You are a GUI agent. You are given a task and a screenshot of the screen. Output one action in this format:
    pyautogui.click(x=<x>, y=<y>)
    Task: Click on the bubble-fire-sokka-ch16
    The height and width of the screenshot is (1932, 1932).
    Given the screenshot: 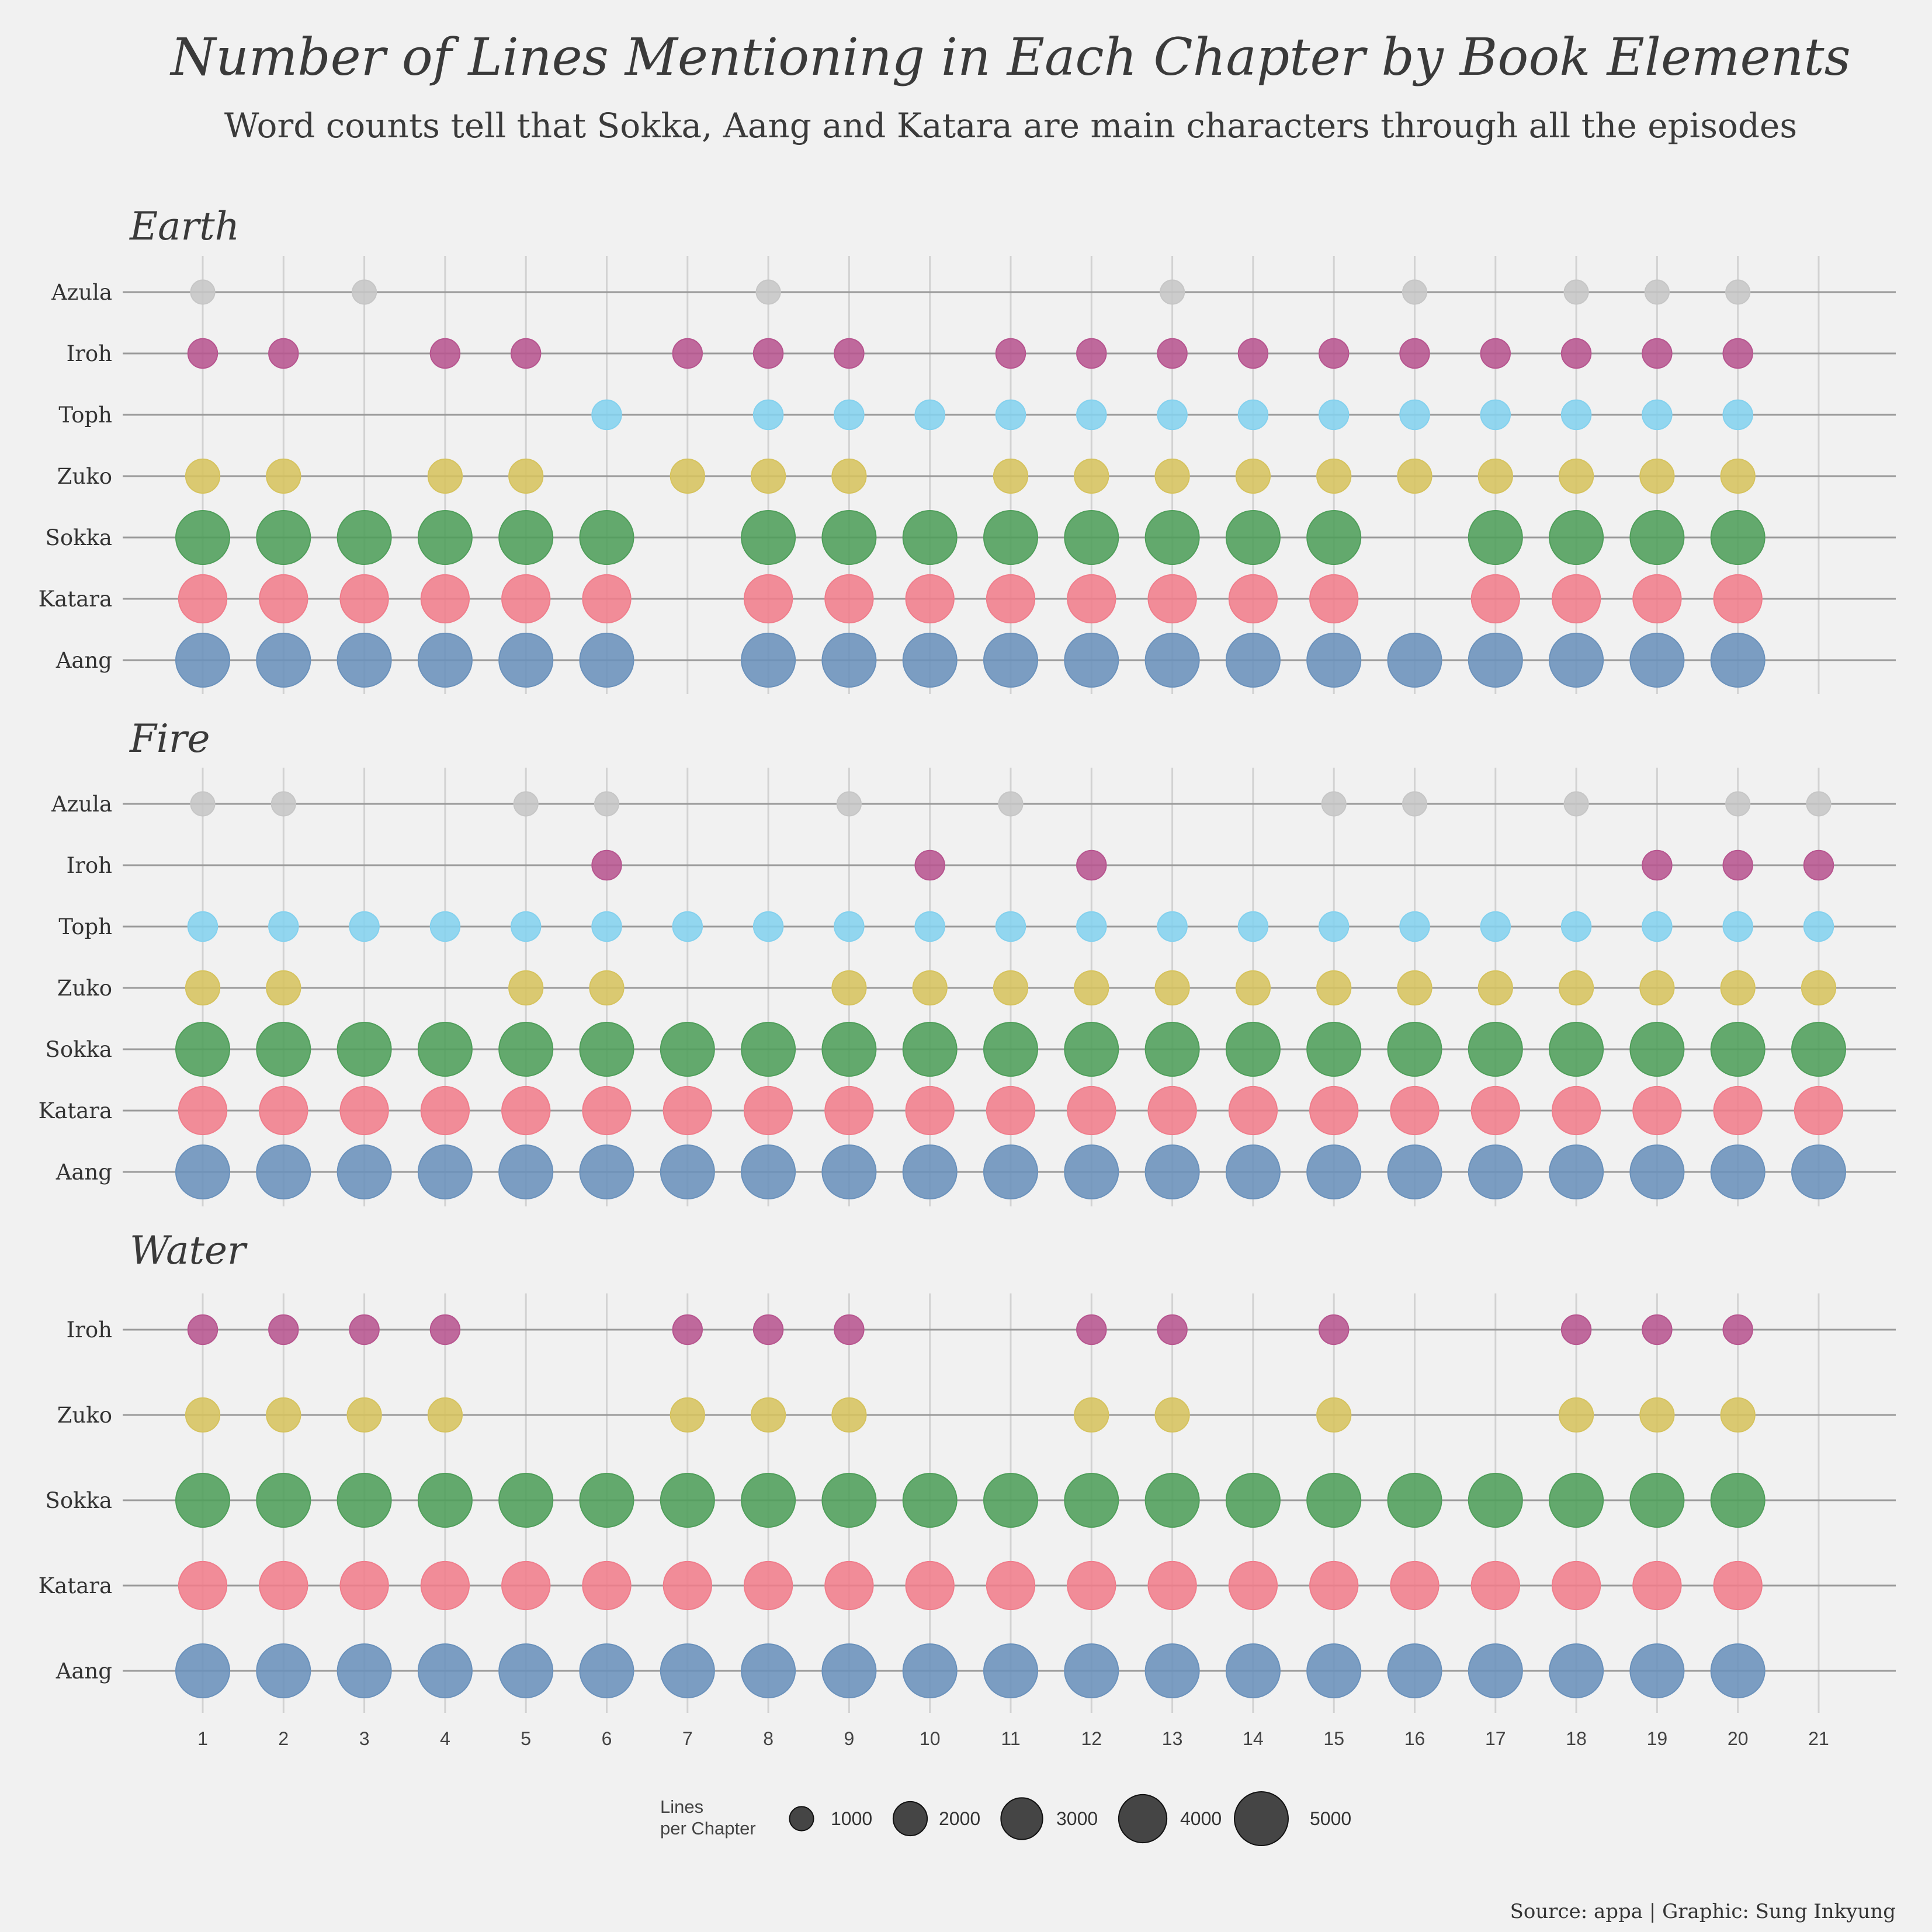 What is the action you would take?
    pyautogui.click(x=1414, y=1049)
    